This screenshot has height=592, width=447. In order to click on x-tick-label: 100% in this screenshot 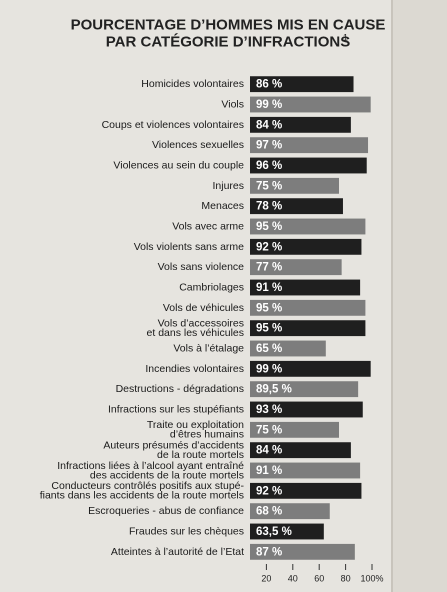, I will do `click(371, 578)`.